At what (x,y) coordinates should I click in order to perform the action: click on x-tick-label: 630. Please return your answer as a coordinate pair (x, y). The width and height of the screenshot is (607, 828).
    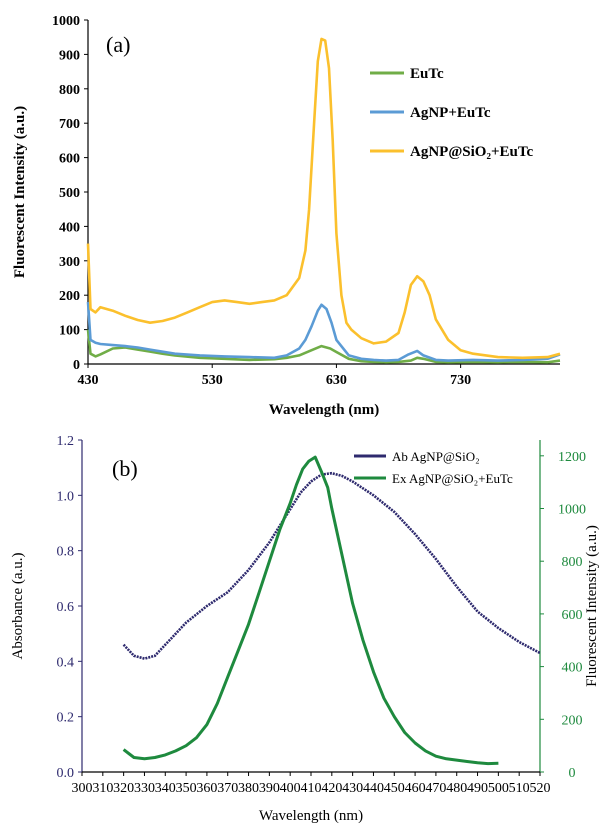
    Looking at the image, I should click on (336, 380).